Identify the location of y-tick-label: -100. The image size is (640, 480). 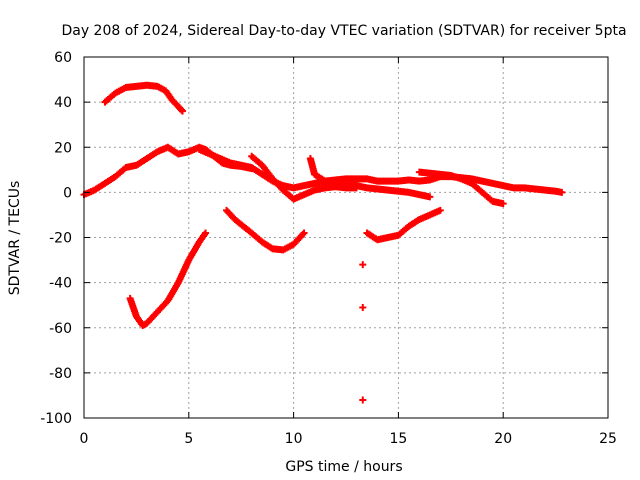
(56, 419).